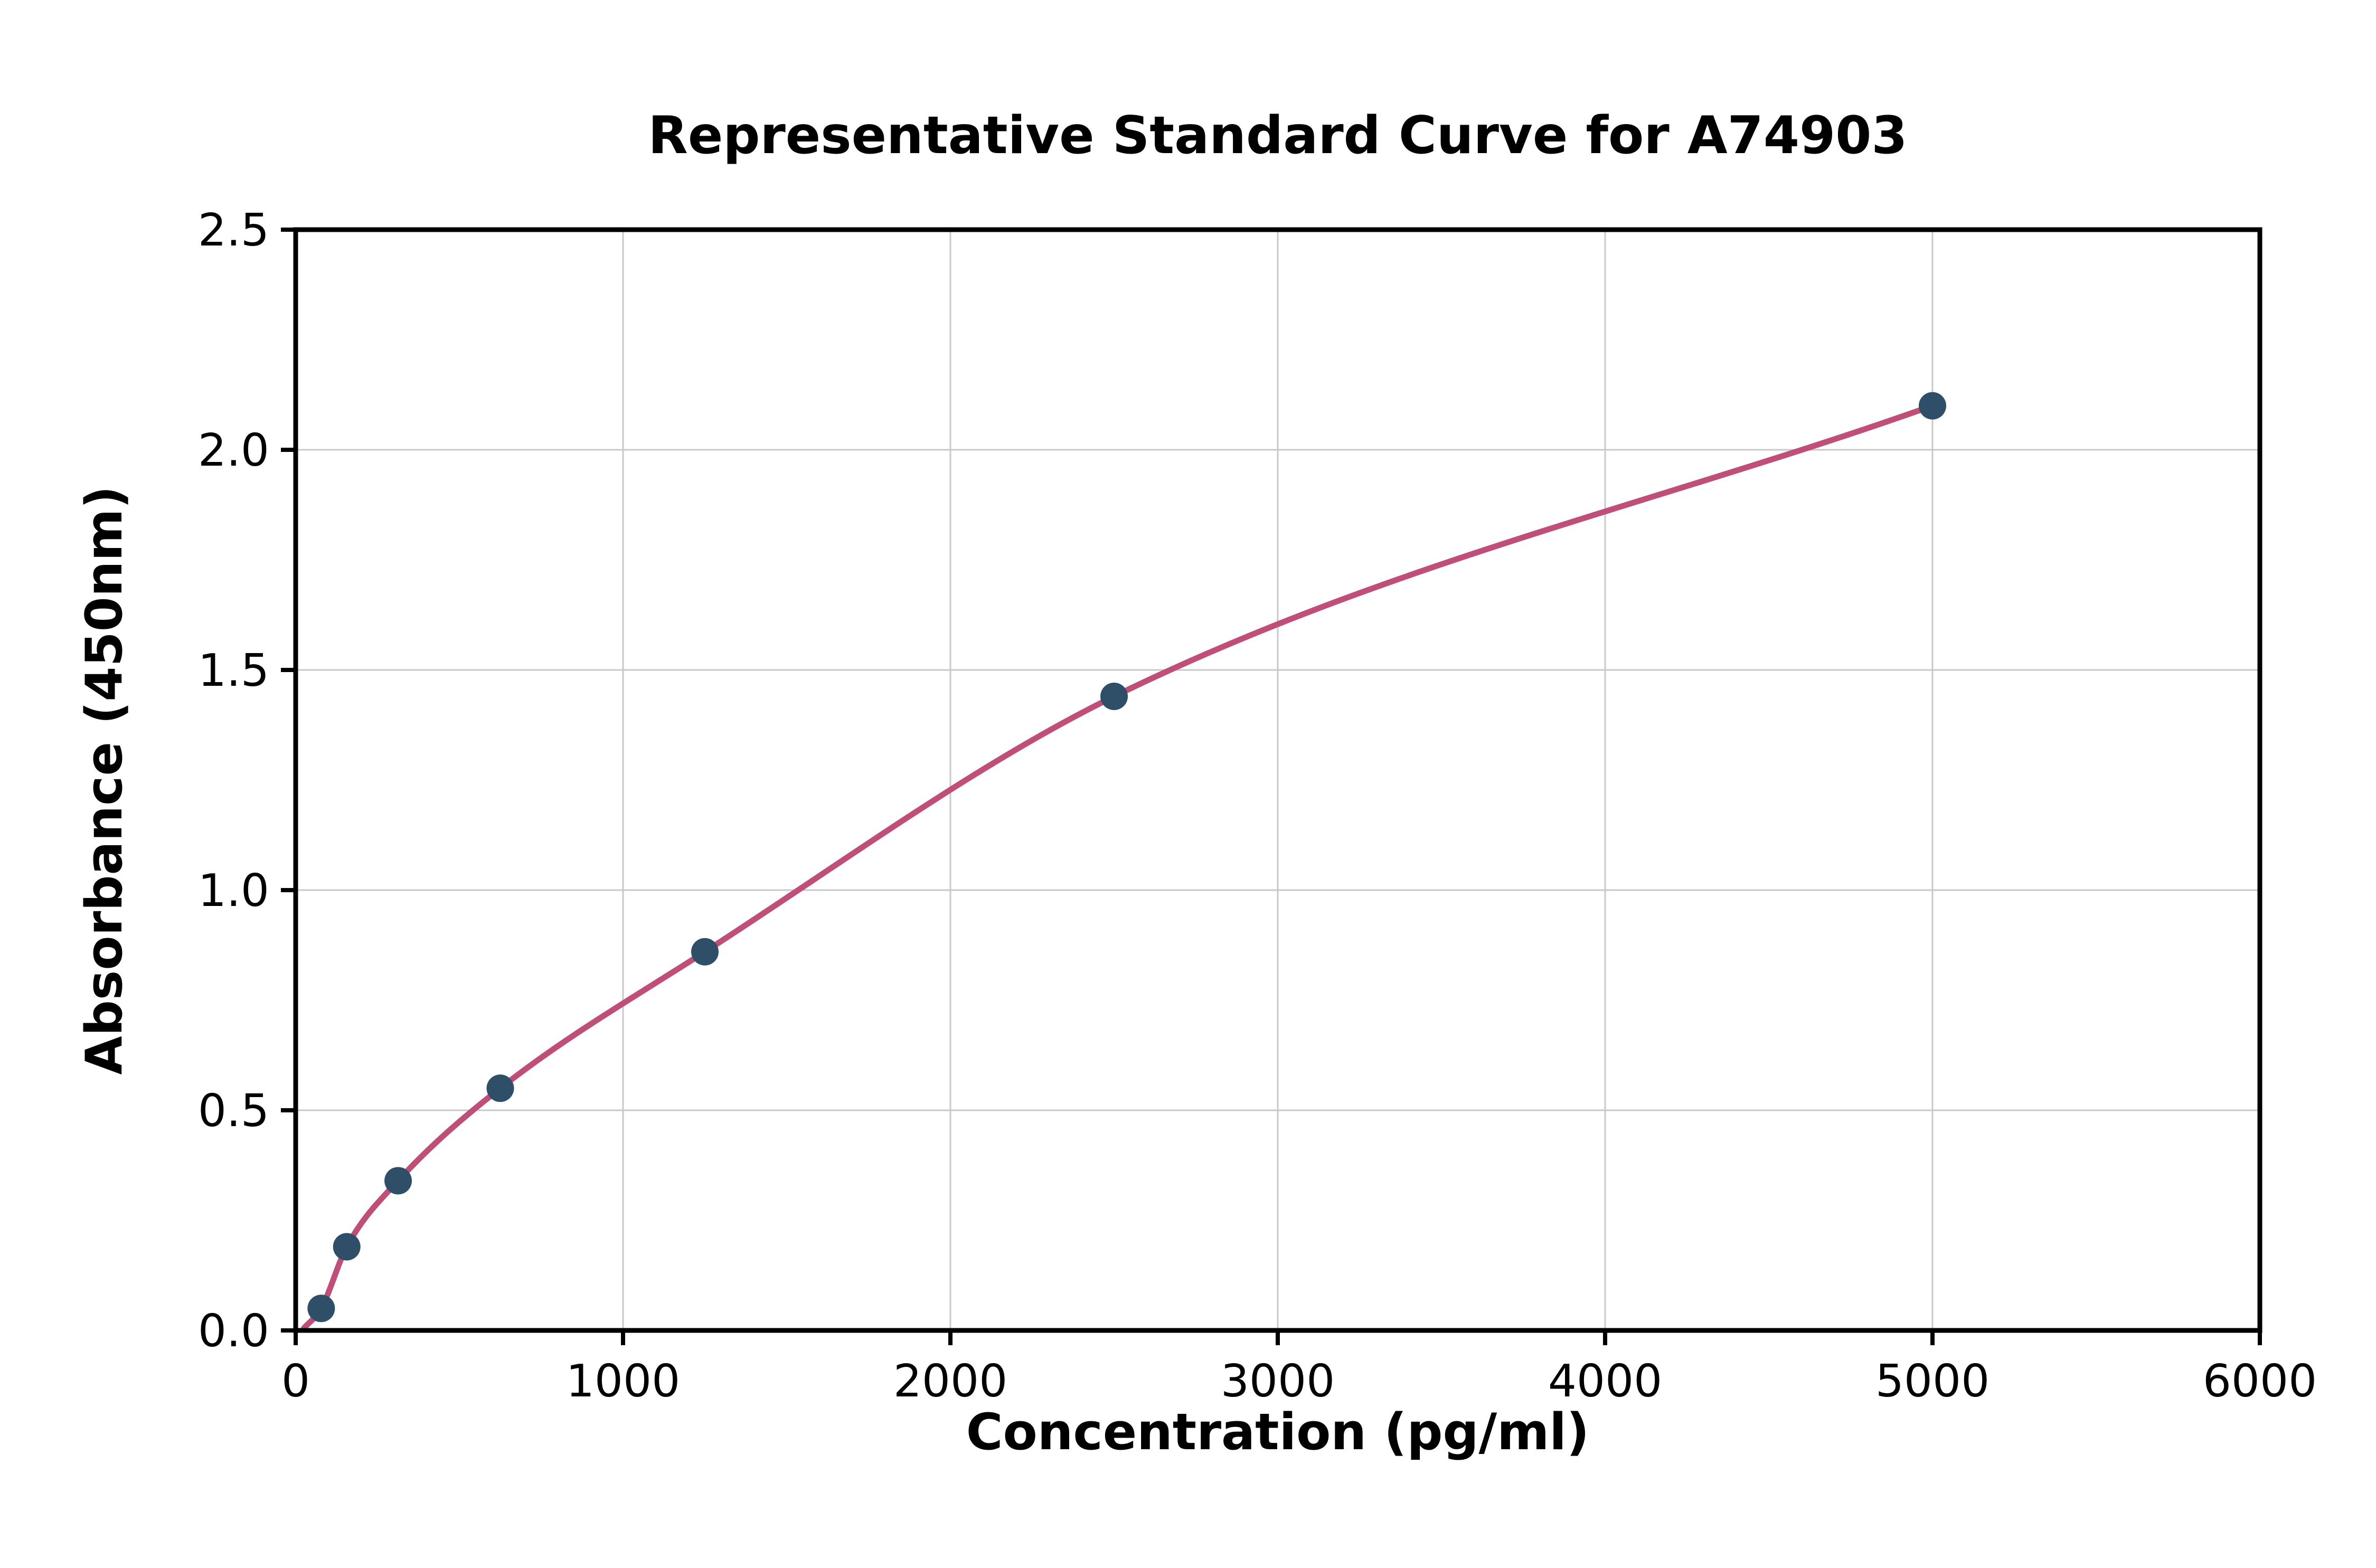 The image size is (2376, 1568). Describe the element at coordinates (1933, 1382) in the screenshot. I see `x-tick-label: 5000` at that location.